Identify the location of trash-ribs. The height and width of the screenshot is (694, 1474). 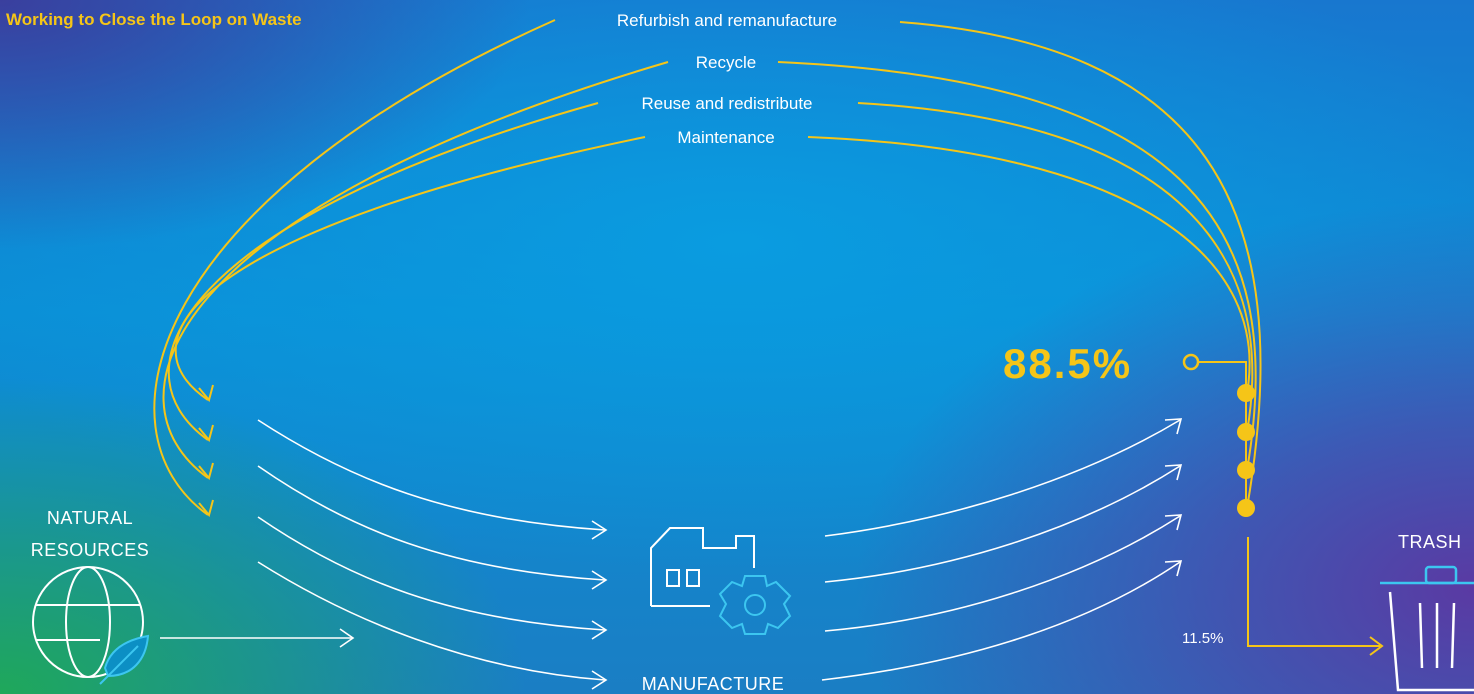
(1437, 635).